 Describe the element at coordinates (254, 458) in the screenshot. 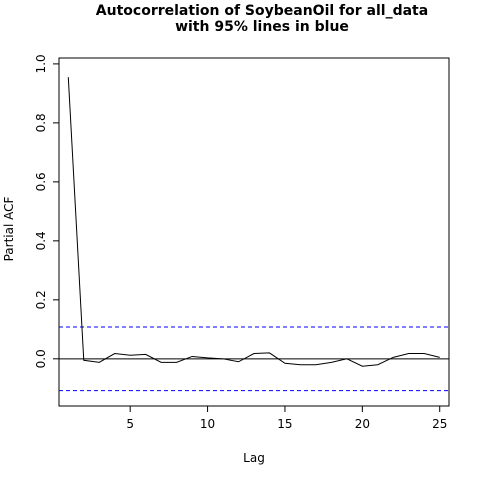

I see `x-axis-label: Lag` at that location.